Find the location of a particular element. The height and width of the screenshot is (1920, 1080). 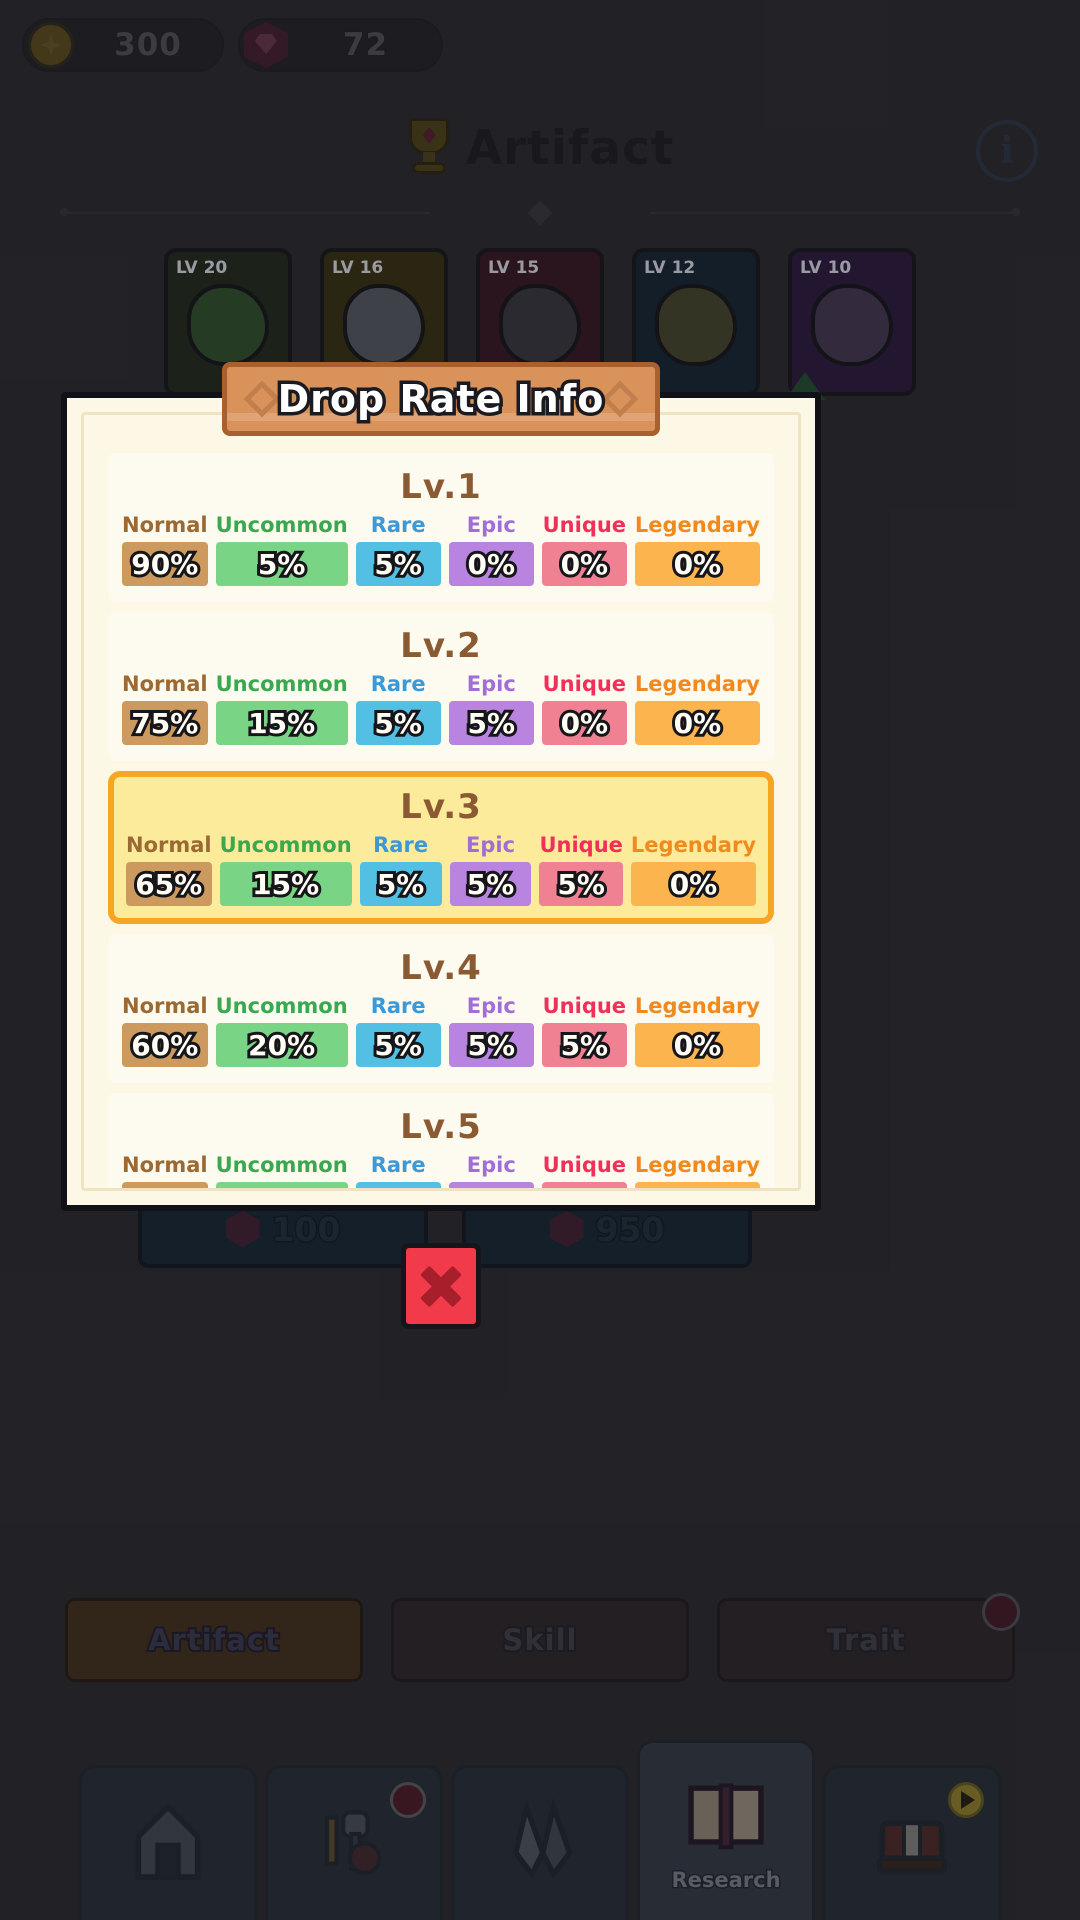

rarity-rate-value: 10% is located at coordinates (398, 1187).